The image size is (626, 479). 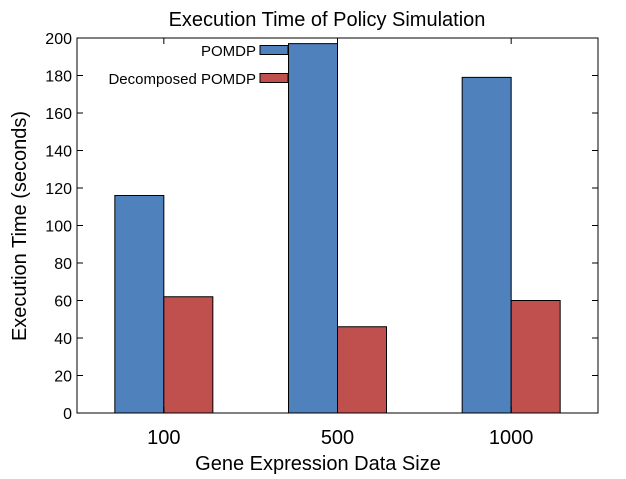 I want to click on x-tick-label: 500, so click(x=337, y=438).